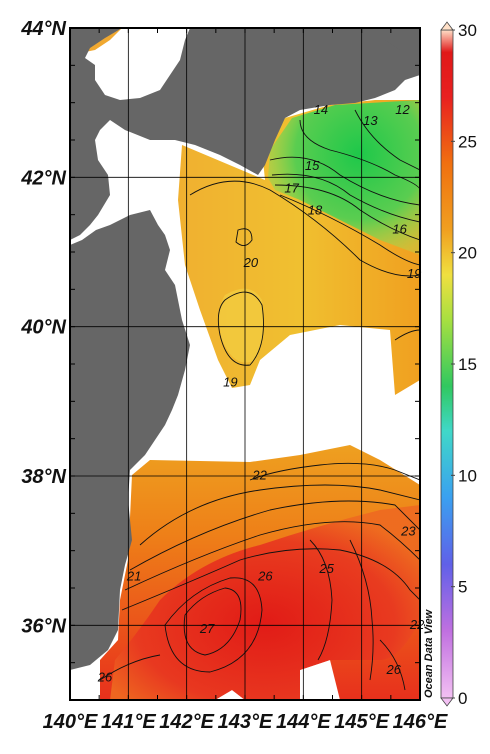  What do you see at coordinates (370, 120) in the screenshot?
I see `contour-label: 13` at bounding box center [370, 120].